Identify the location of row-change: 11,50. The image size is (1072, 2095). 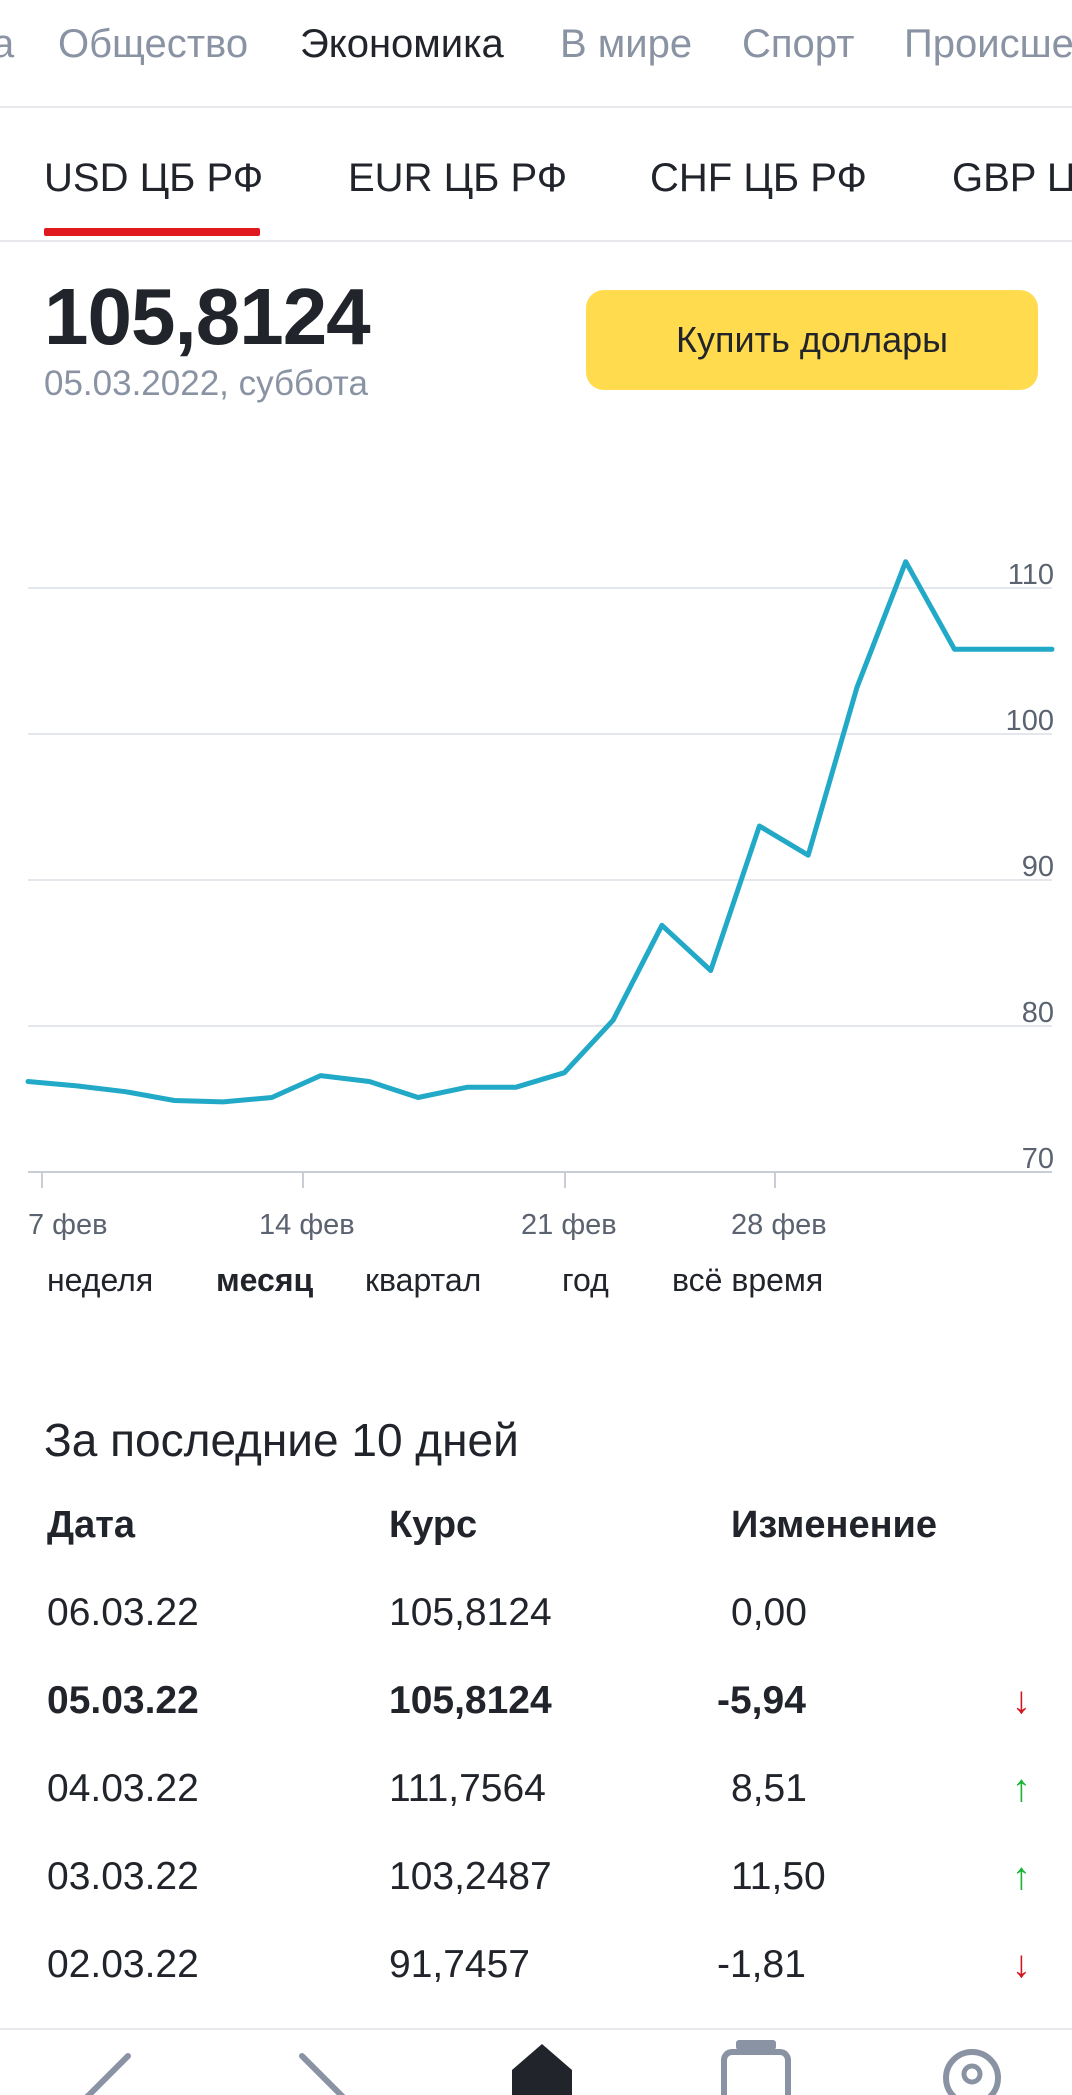
(778, 1876).